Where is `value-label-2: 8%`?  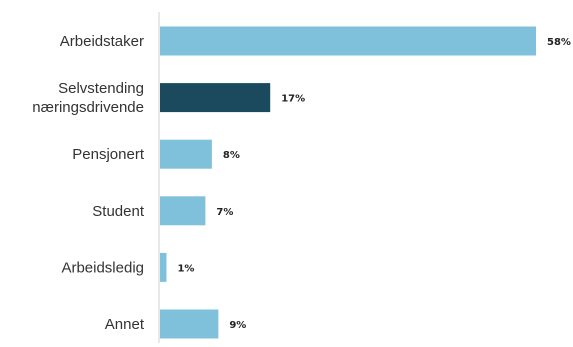
value-label-2: 8% is located at coordinates (231, 155).